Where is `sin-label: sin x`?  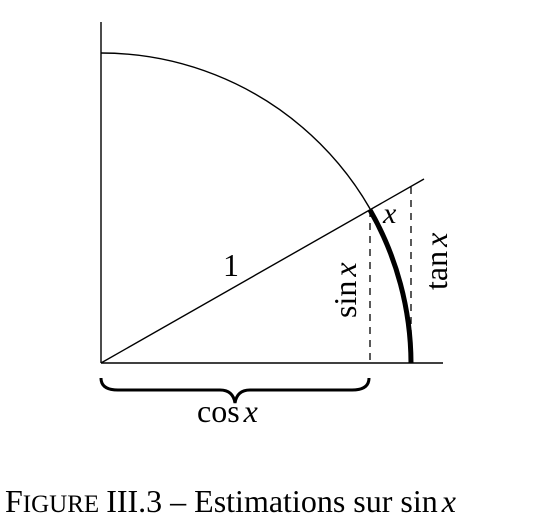
sin-label: sin x is located at coordinates (345, 290).